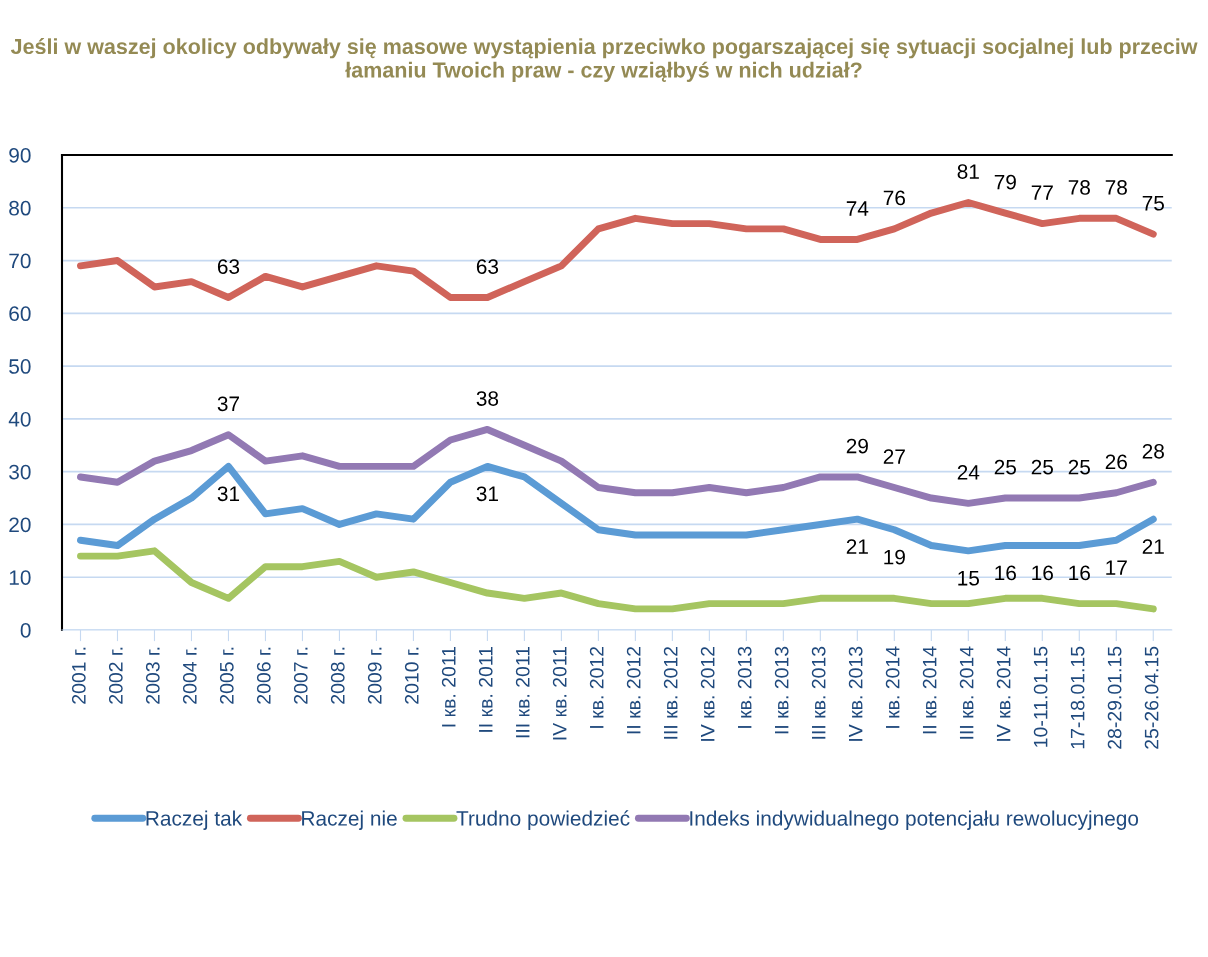 The width and height of the screenshot is (1208, 957). What do you see at coordinates (1116, 567) in the screenshot?
I see `data-label: 17` at bounding box center [1116, 567].